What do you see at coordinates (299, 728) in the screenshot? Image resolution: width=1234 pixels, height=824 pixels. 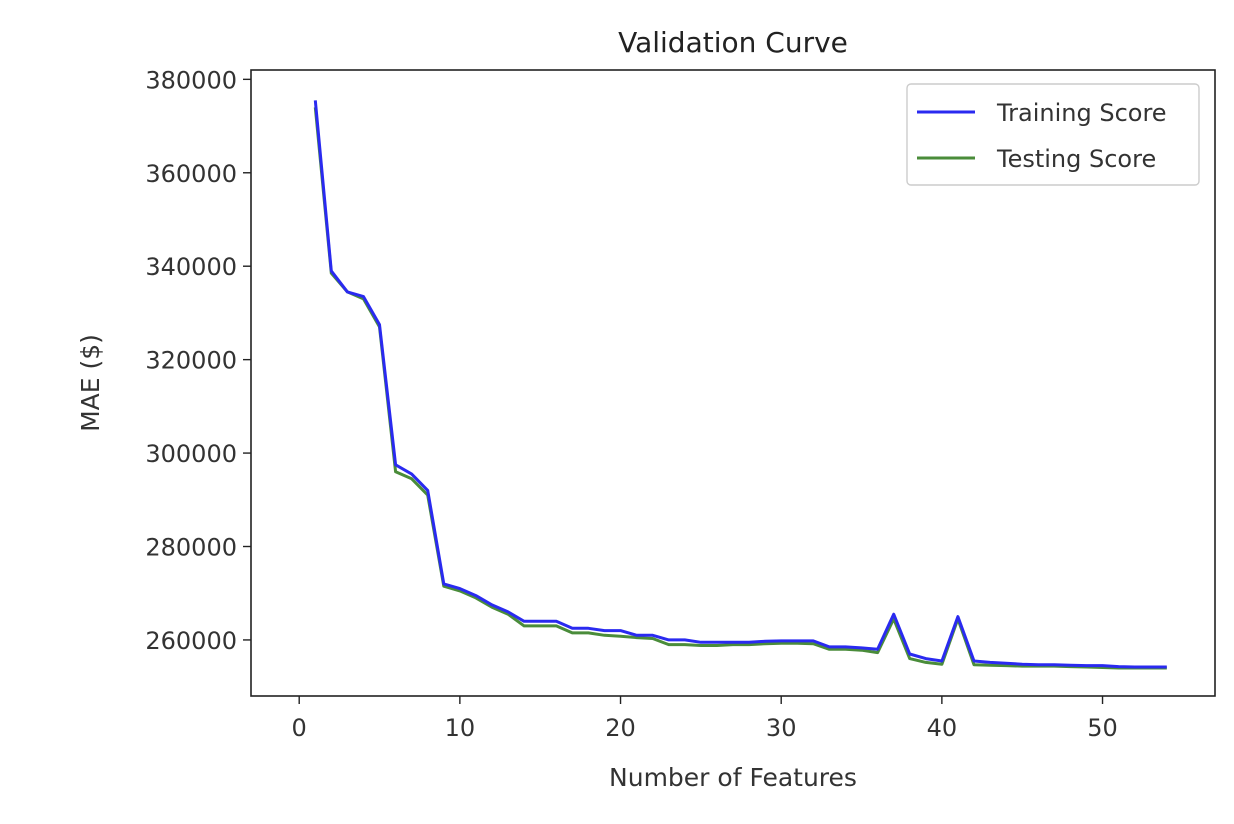 I see `x-tick-label: 0` at bounding box center [299, 728].